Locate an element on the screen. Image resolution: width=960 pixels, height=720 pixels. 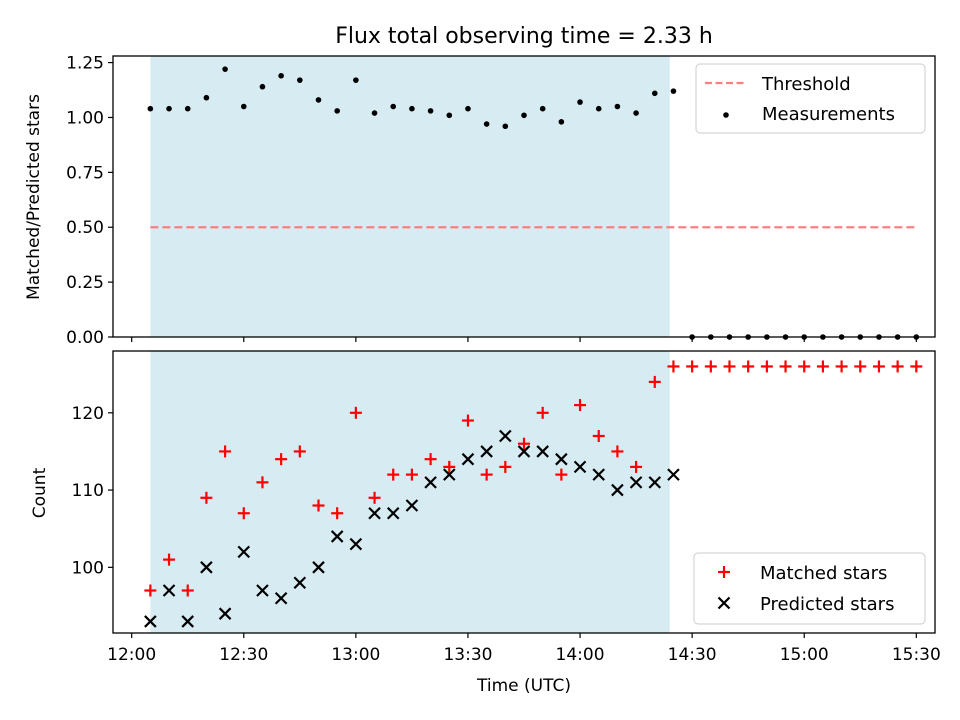
top-y-ticks: 0.00 0.25 0.50 0.75 1.00 1.25 is located at coordinates (89, 201).